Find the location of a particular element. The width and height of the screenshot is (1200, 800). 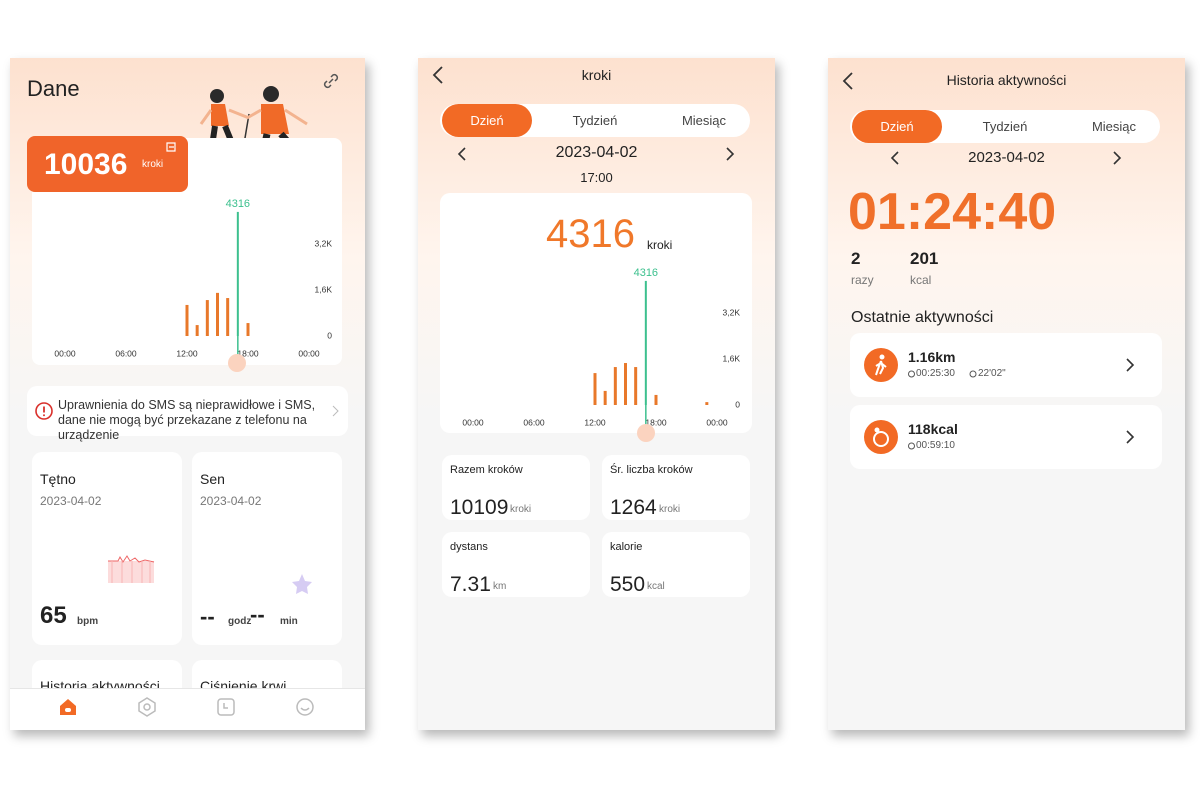

peak-label: 4316 is located at coordinates (646, 273).